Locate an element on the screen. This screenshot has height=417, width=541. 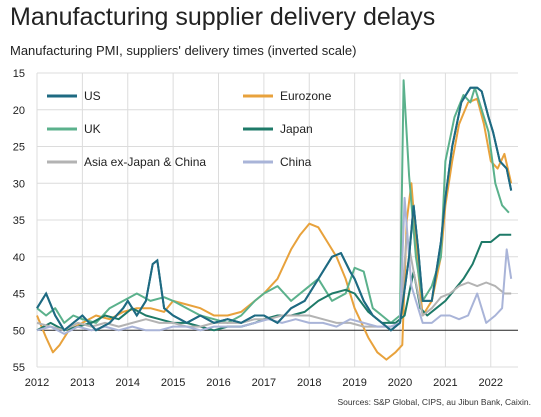
y-tick-label: 50 is located at coordinates (19, 331).